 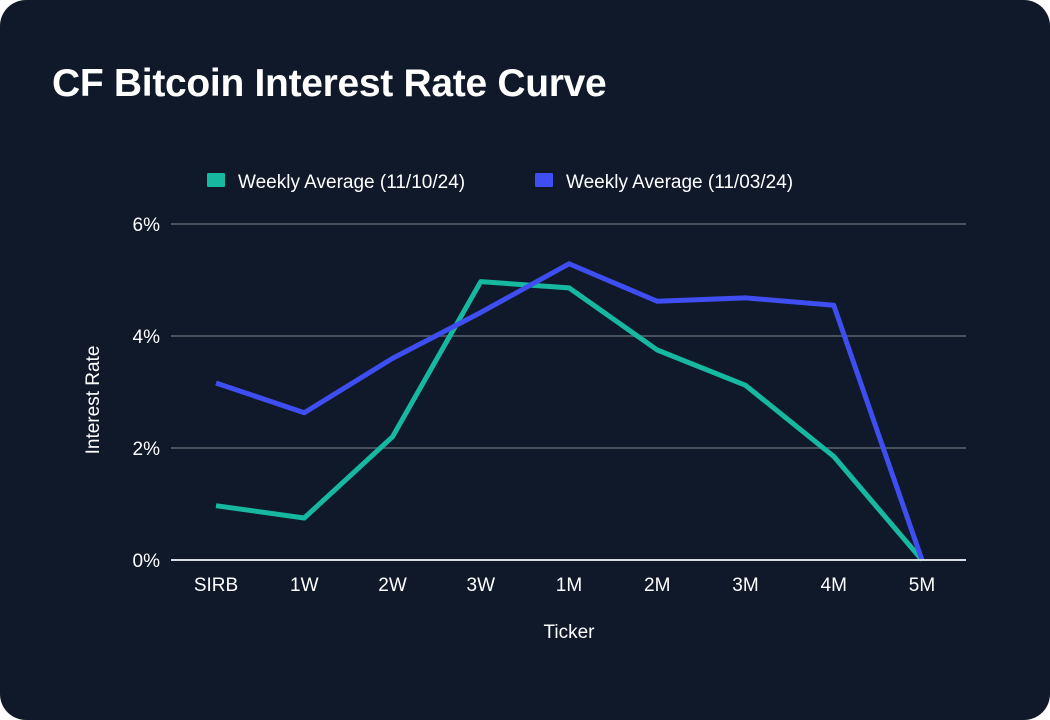 I want to click on x-tick-label: 3W, so click(x=481, y=585).